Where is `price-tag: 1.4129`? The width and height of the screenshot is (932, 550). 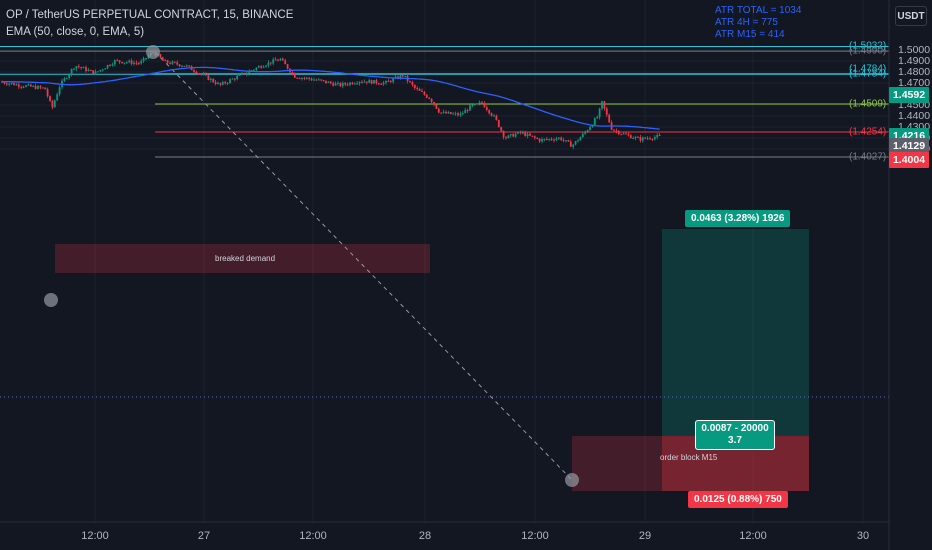
price-tag: 1.4129 is located at coordinates (909, 145).